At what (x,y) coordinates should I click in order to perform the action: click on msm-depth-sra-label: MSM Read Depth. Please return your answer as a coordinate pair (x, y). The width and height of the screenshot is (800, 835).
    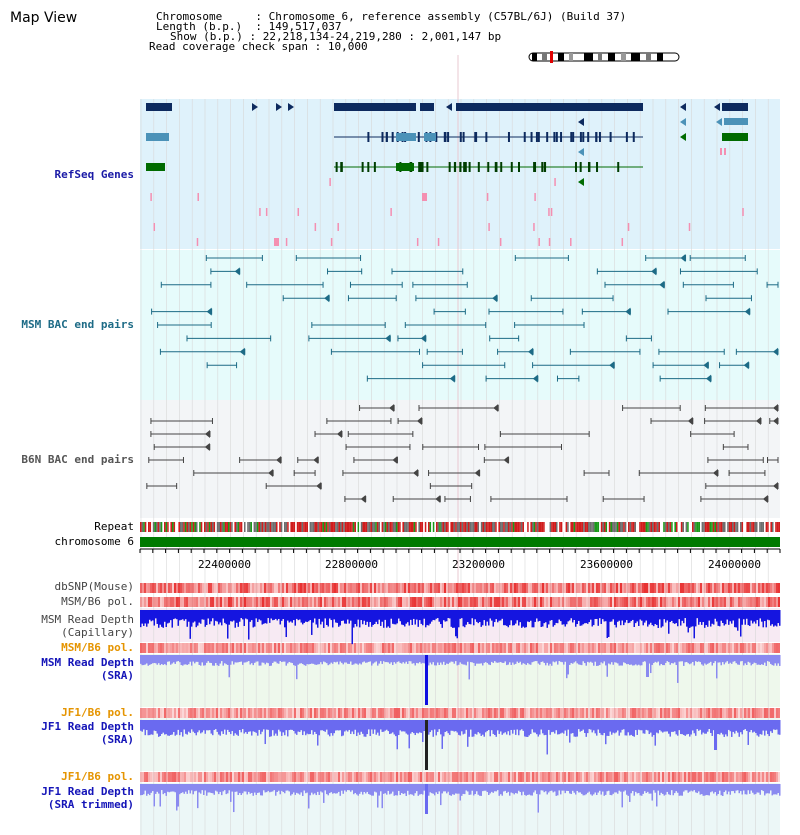
    Looking at the image, I should click on (87, 662).